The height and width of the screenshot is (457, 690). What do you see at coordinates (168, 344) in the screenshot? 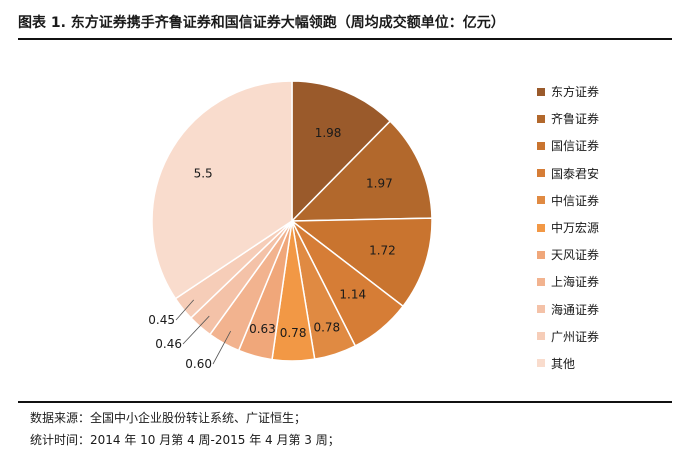
I see `data-label: 0.46` at bounding box center [168, 344].